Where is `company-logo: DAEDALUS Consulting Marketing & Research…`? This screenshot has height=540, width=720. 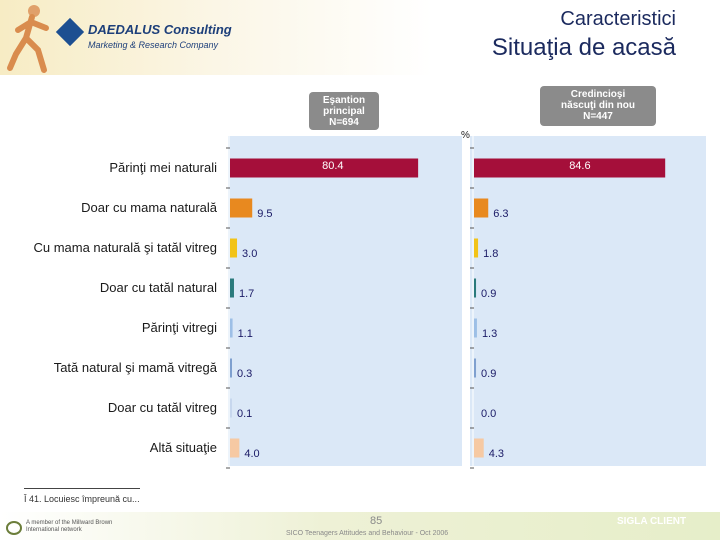
company-logo: DAEDALUS Consulting Marketing & Research… is located at coordinates (143, 34).